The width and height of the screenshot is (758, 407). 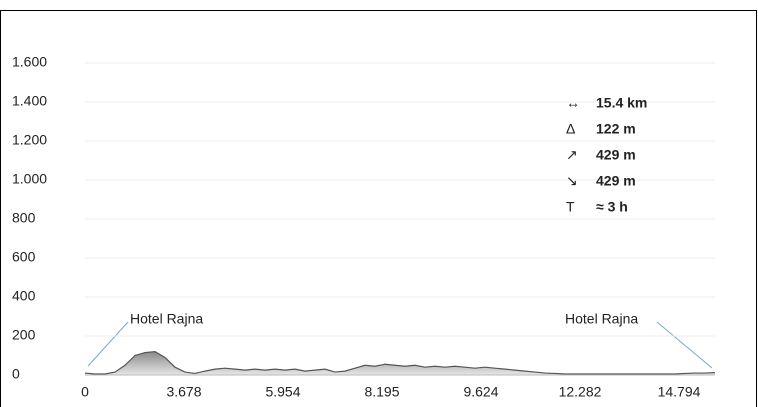 I want to click on x-tick-label: 14.794, so click(x=679, y=392).